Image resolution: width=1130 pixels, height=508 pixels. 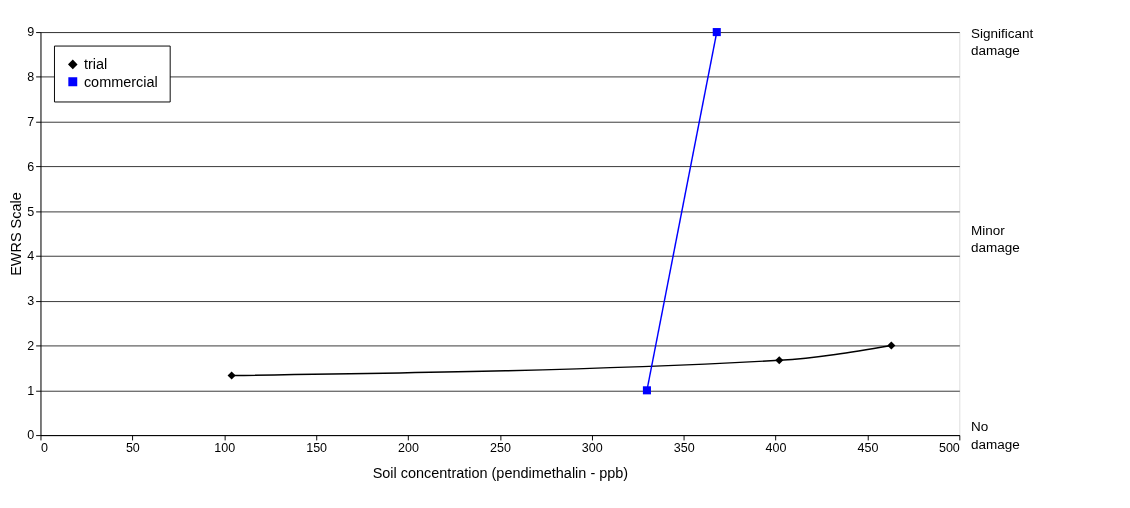 What do you see at coordinates (31, 345) in the screenshot?
I see `y-tick-label: 2` at bounding box center [31, 345].